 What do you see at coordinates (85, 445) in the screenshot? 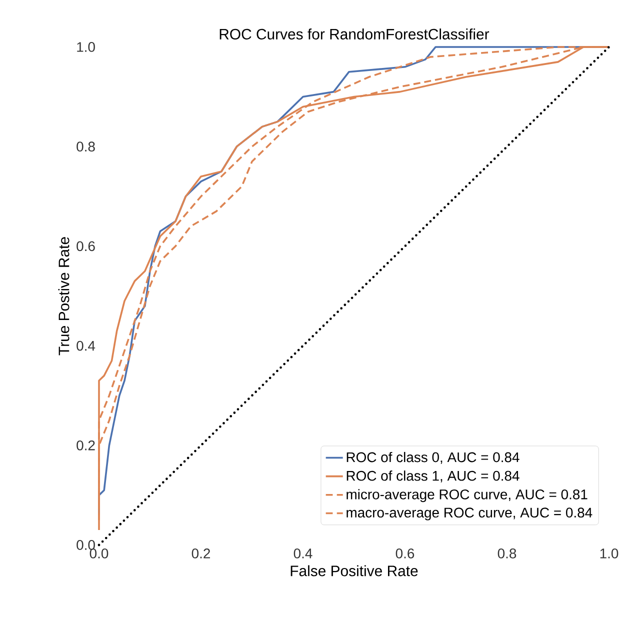
I see `y-tick-label: 0.2` at bounding box center [85, 445].